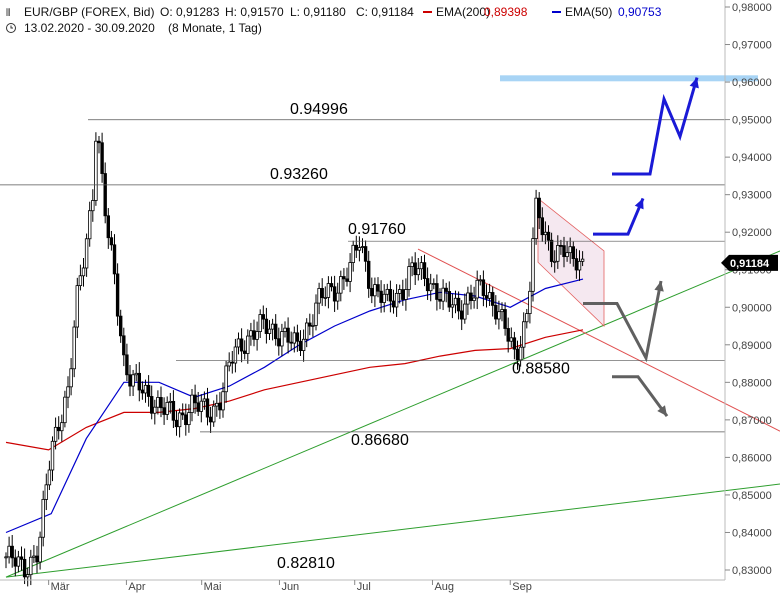  I want to click on y-tick-label: 0,89000, so click(752, 346).